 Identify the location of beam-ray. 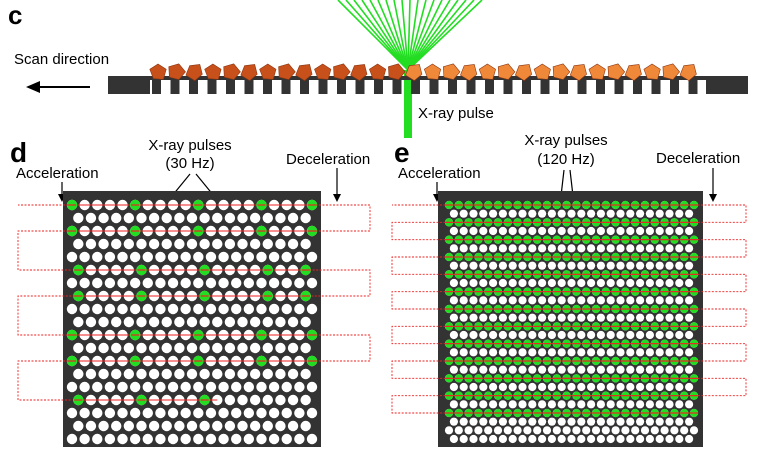
(393, 35).